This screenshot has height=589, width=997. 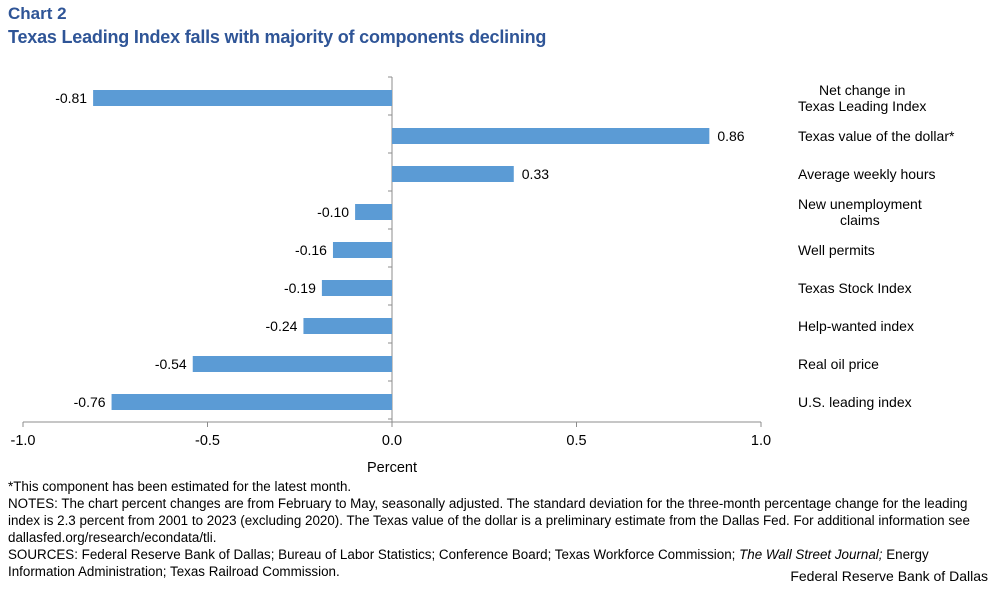 I want to click on category-label-line: claims, so click(x=860, y=220).